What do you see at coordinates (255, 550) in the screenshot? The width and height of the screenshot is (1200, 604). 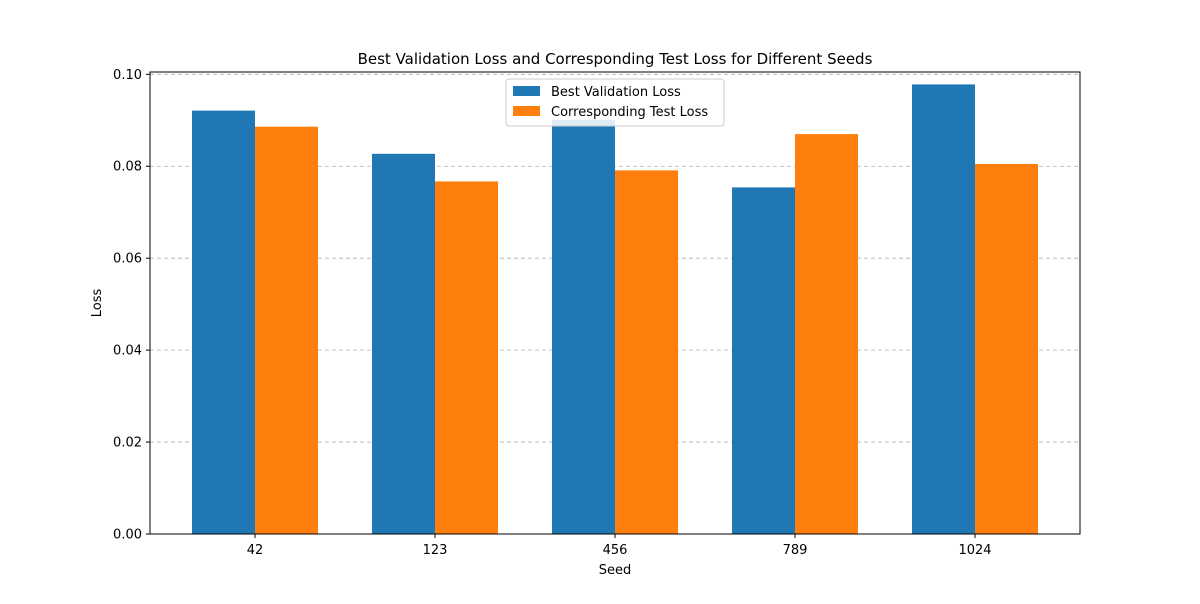 I see `x-tick-label: 42` at bounding box center [255, 550].